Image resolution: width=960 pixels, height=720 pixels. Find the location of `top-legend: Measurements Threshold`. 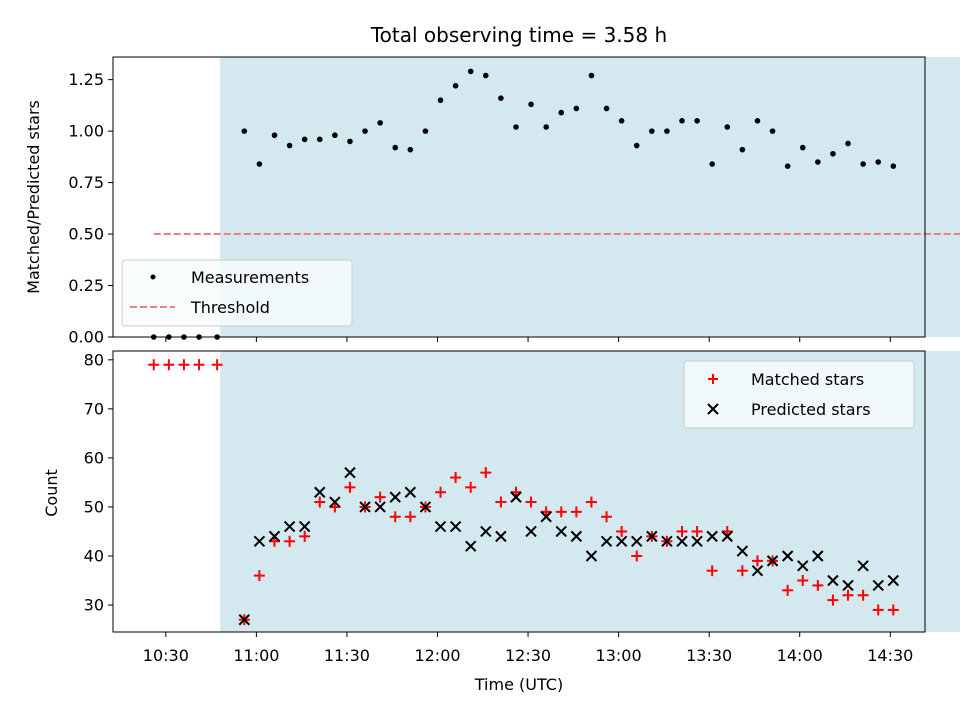

top-legend: Measurements Threshold is located at coordinates (237, 293).